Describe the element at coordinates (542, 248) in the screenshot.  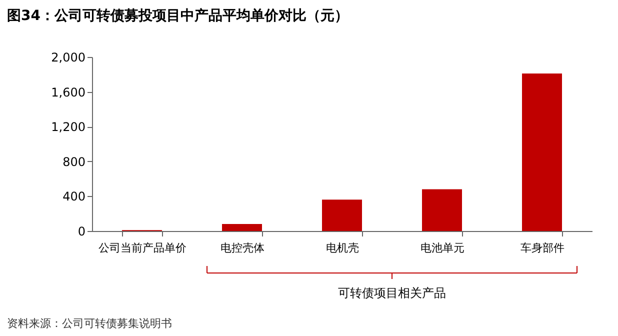
I see `x-tick-label: 车身部件` at that location.